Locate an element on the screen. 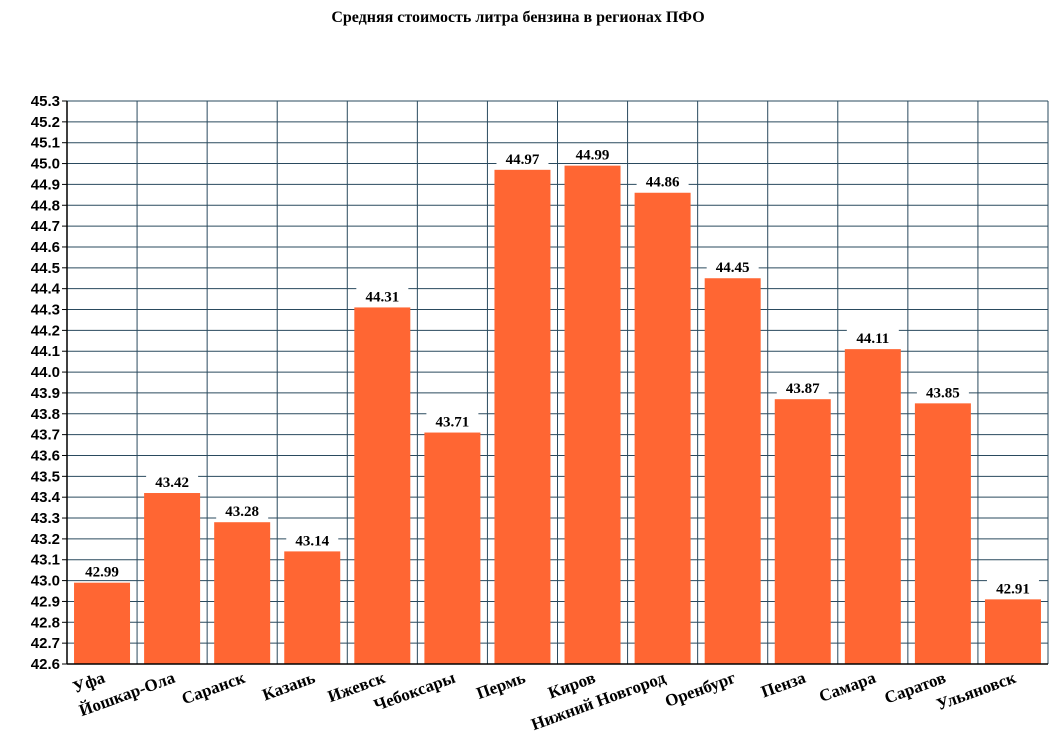 Image resolution: width=1059 pixels, height=741 pixels. data-label: 44.97 is located at coordinates (523, 160).